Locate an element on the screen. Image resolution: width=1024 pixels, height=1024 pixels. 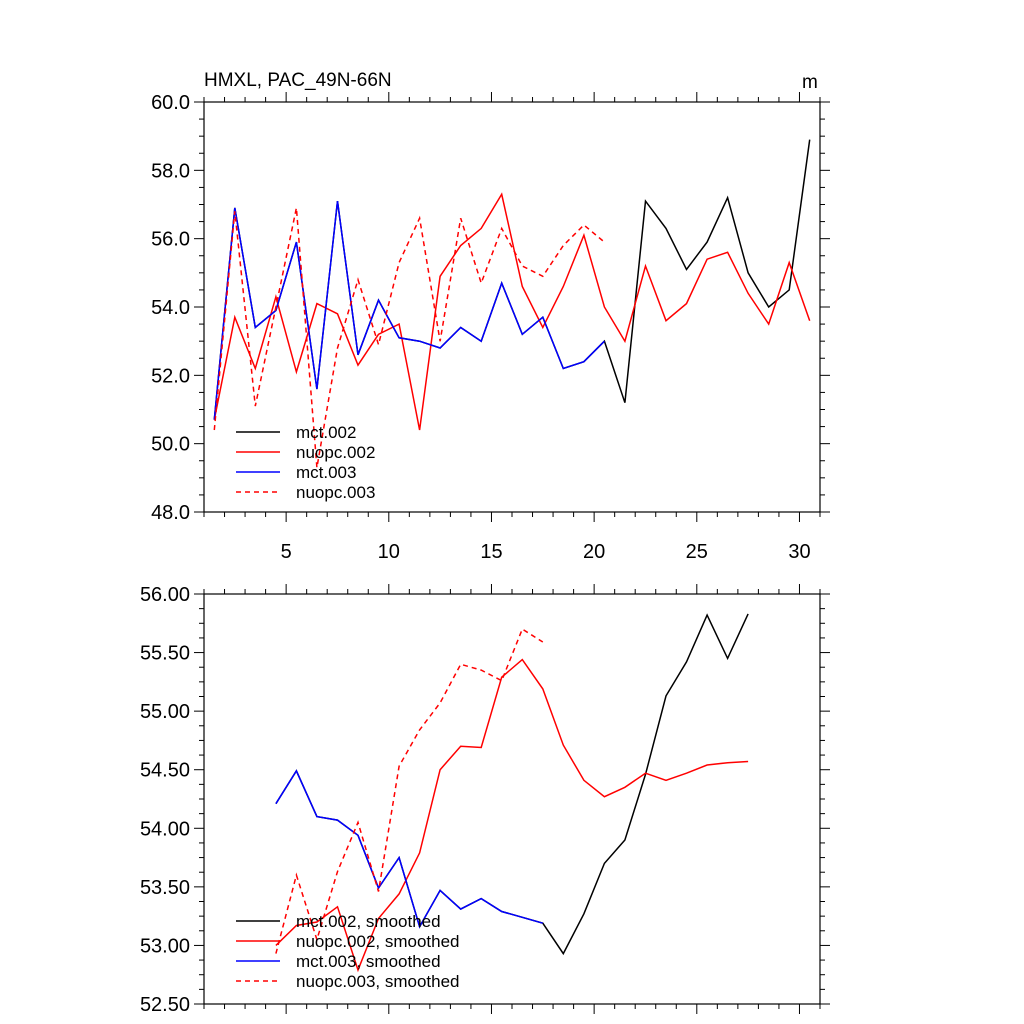
legend-label: mct.003, smoothed is located at coordinates (368, 961).